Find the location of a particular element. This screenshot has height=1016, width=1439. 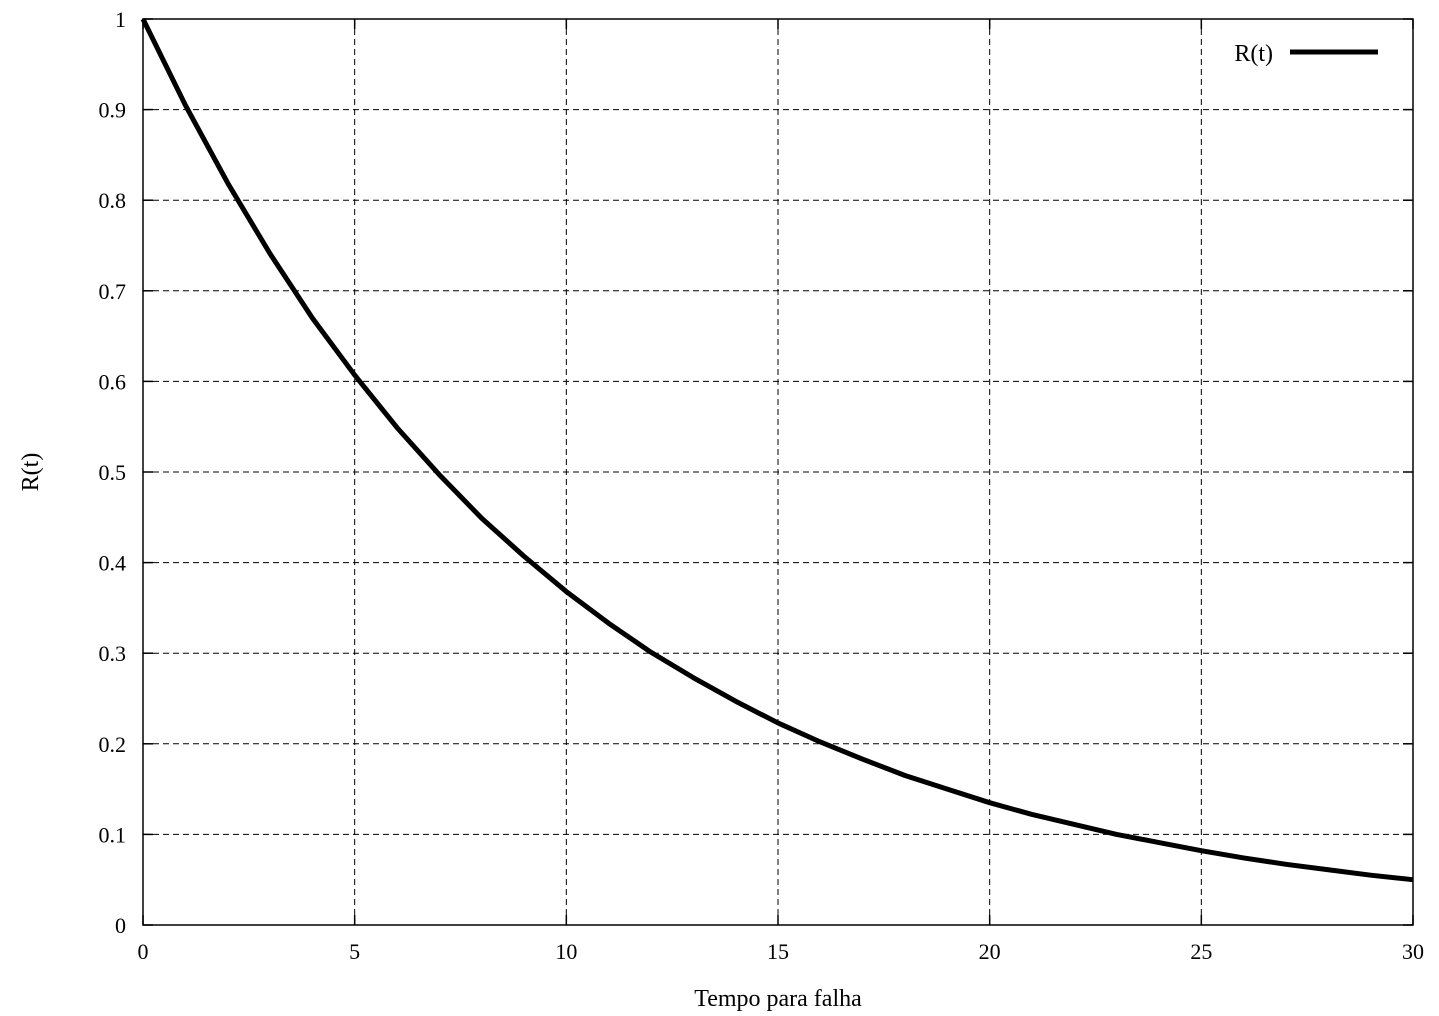

x-tick-label: 20 is located at coordinates (990, 951).